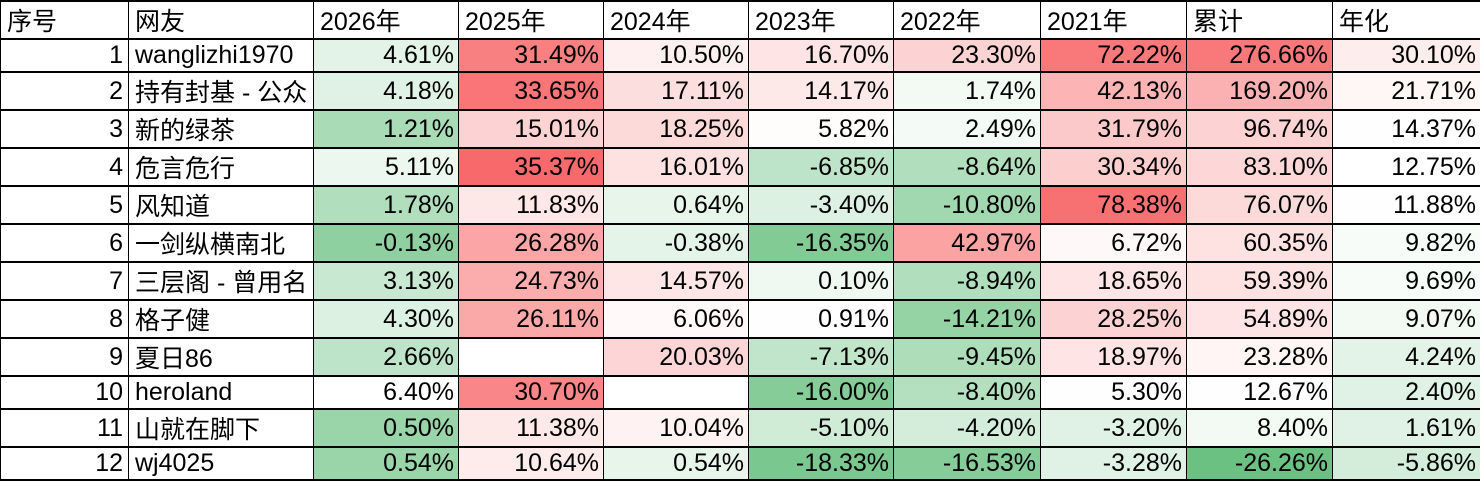  What do you see at coordinates (967, 91) in the screenshot?
I see `value-cell: 1.74%` at bounding box center [967, 91].